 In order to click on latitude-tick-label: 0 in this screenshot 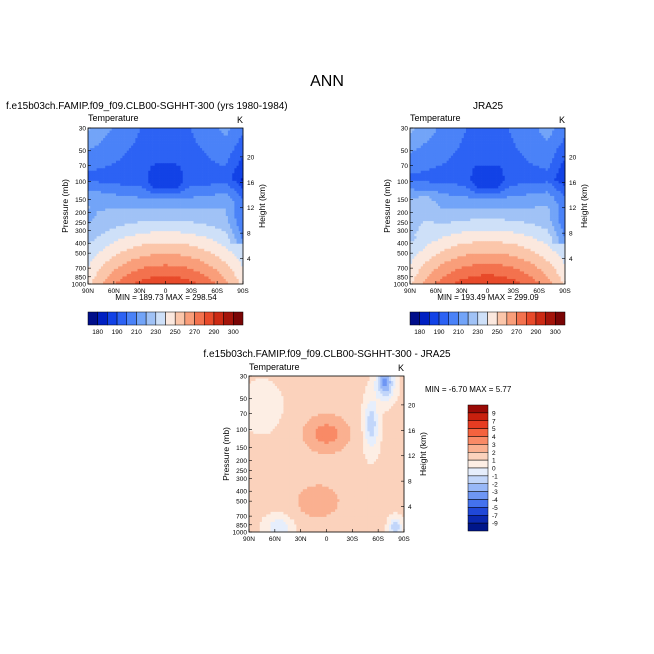, I will do `click(166, 291)`.